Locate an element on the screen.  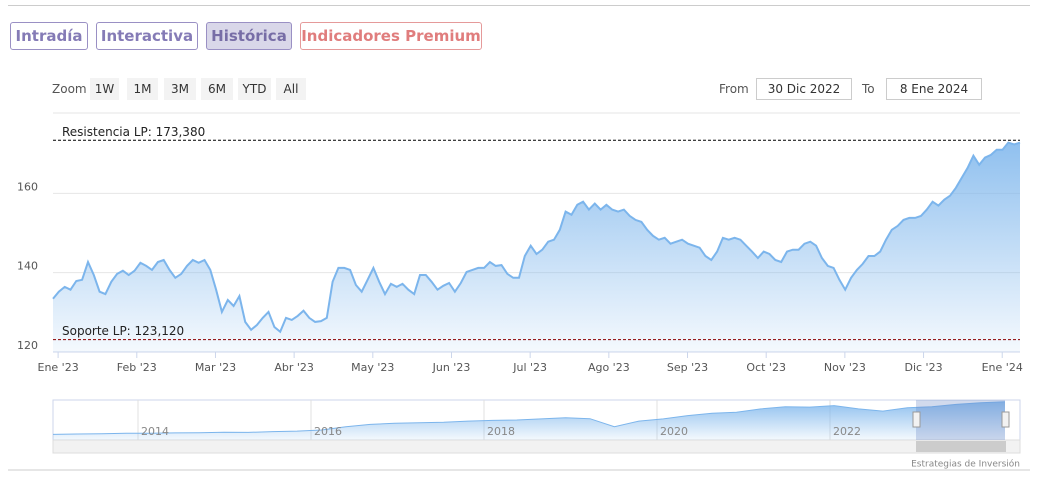
navigator-line is located at coordinates (529, 418).